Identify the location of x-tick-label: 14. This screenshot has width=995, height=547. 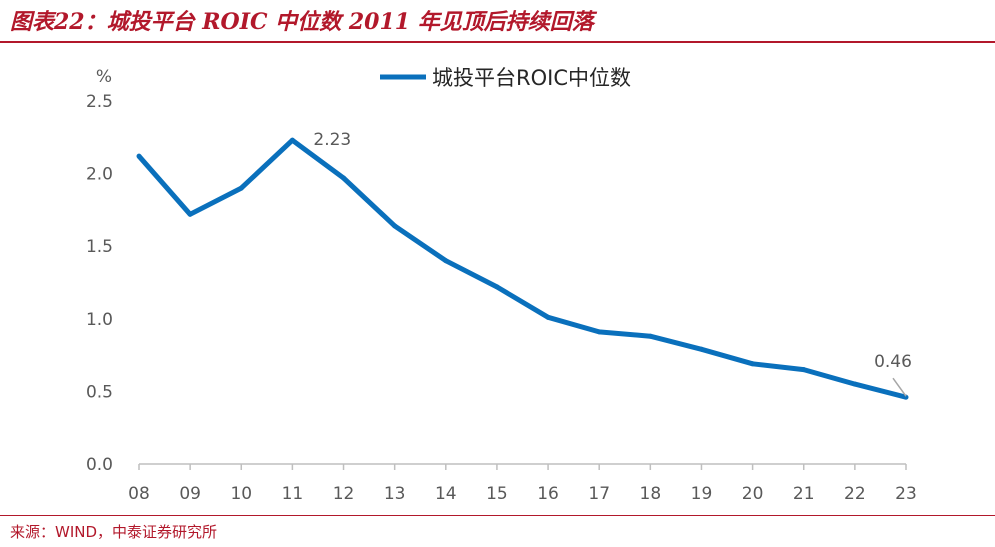
(446, 494).